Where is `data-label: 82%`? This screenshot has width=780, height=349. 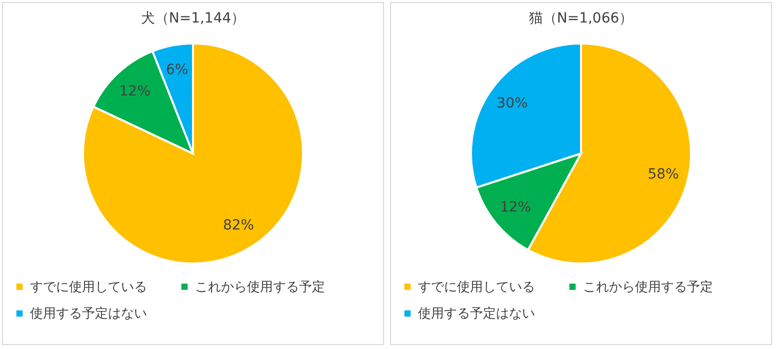
data-label: 82% is located at coordinates (238, 225).